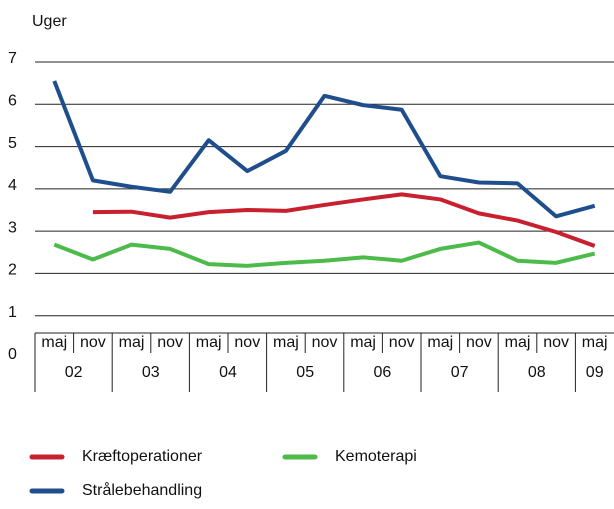  I want to click on y-tick-label: 1, so click(12, 312).